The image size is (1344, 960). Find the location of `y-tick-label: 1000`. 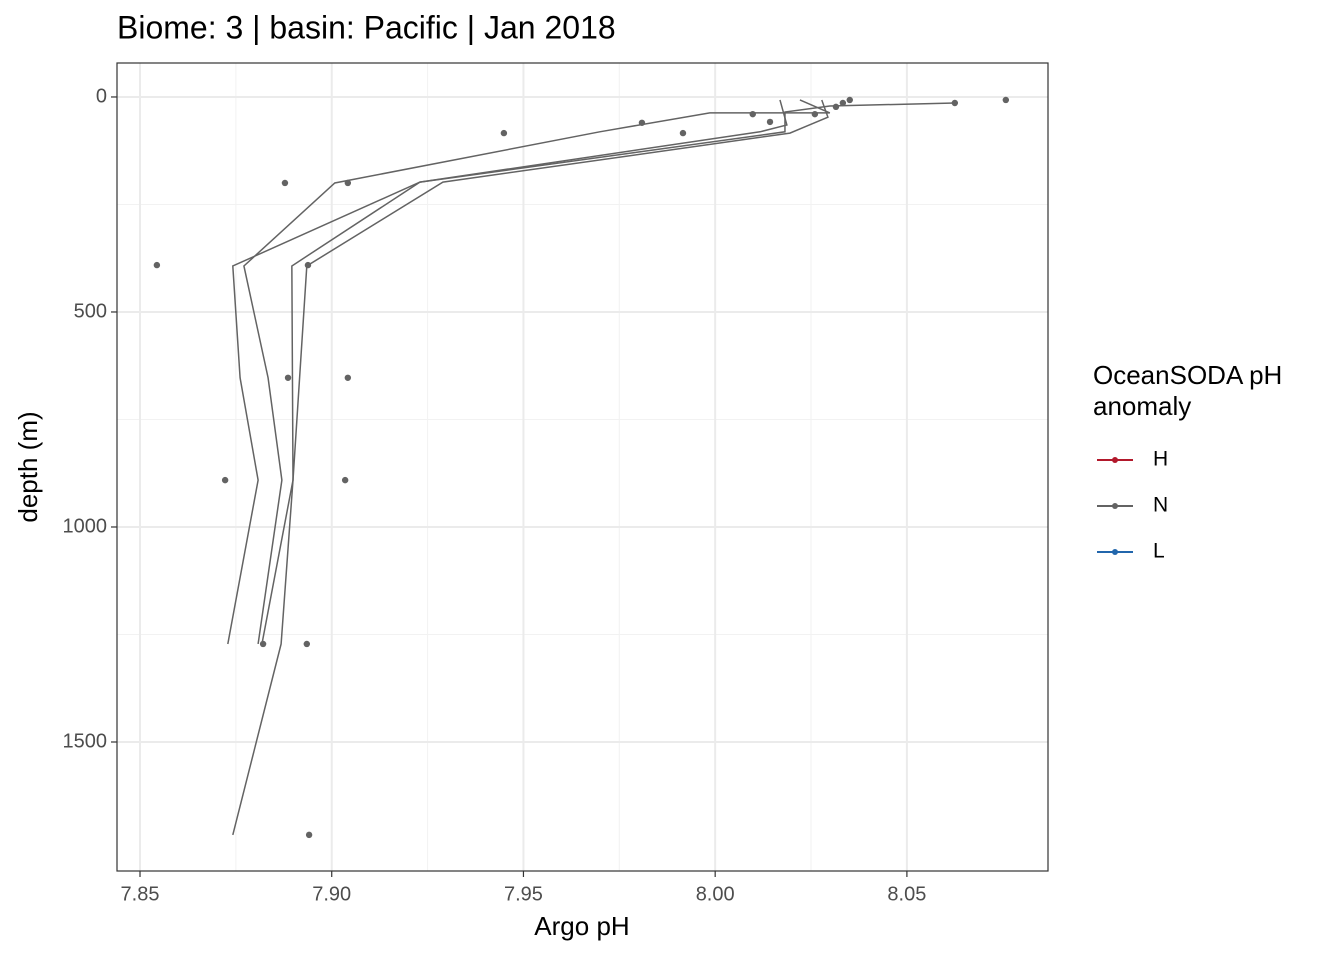

y-tick-label: 1000 is located at coordinates (85, 526).